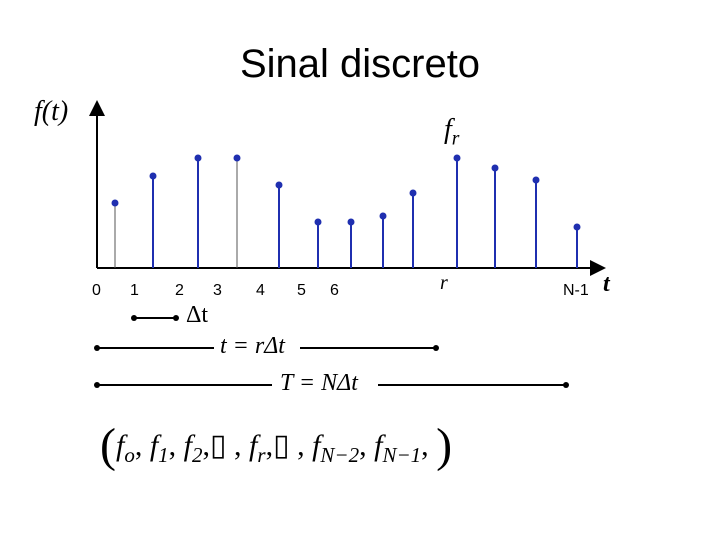 Image resolution: width=720 pixels, height=540 pixels. What do you see at coordinates (217, 290) in the screenshot?
I see `tick-label: 3` at bounding box center [217, 290].